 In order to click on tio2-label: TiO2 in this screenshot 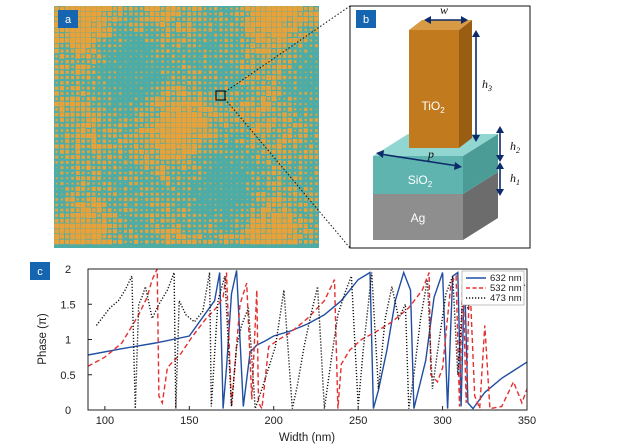, I will do `click(433, 107)`.